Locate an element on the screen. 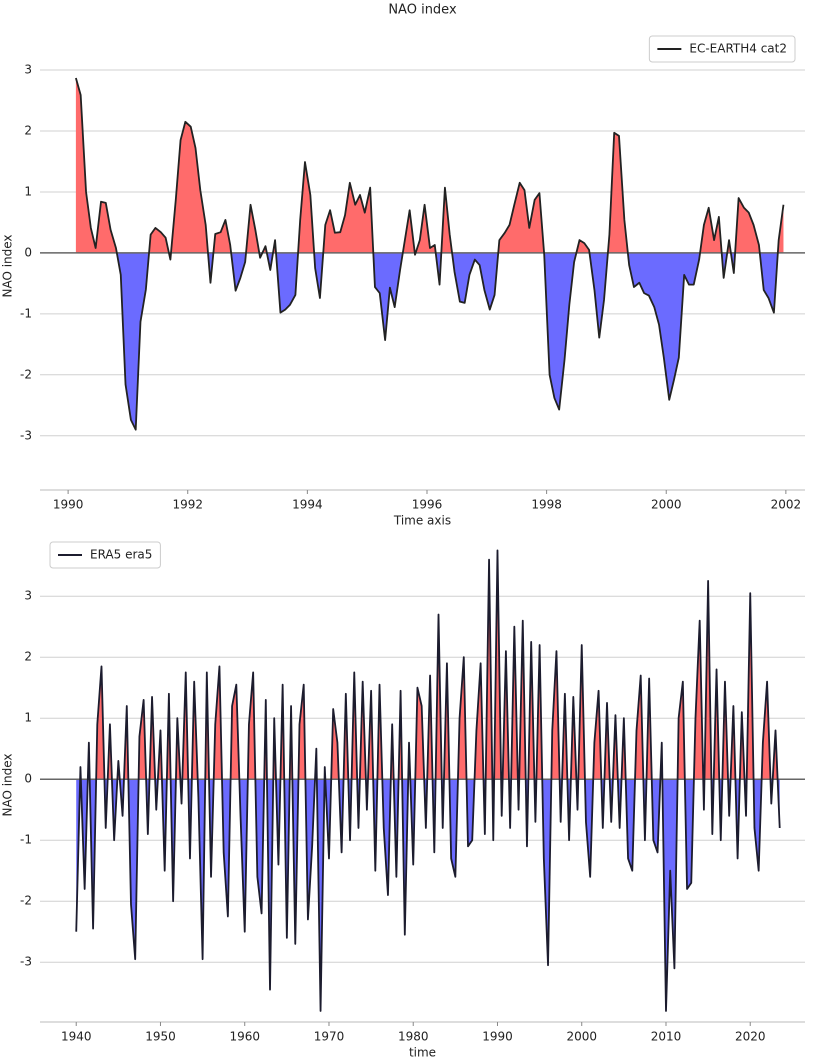 Image resolution: width=821 pixels, height=1058 pixels. x-tick-label: 1998 is located at coordinates (546, 505).